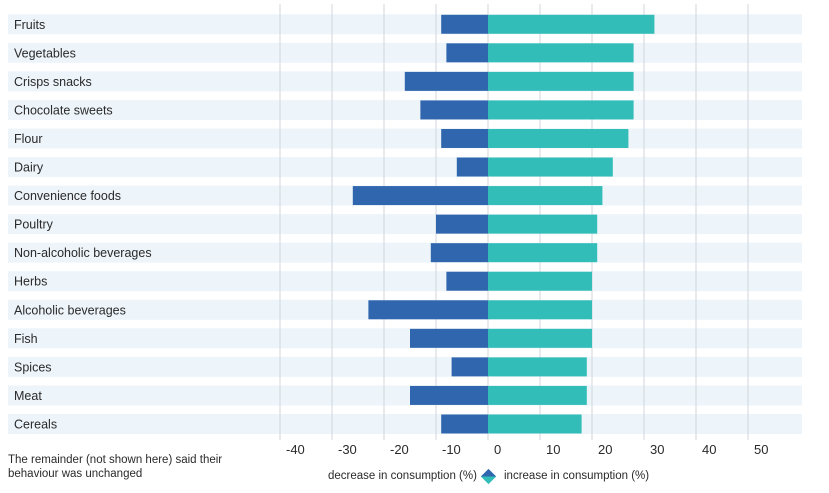 The image size is (829, 493). I want to click on category-label: Crisps snacks, so click(53, 82).